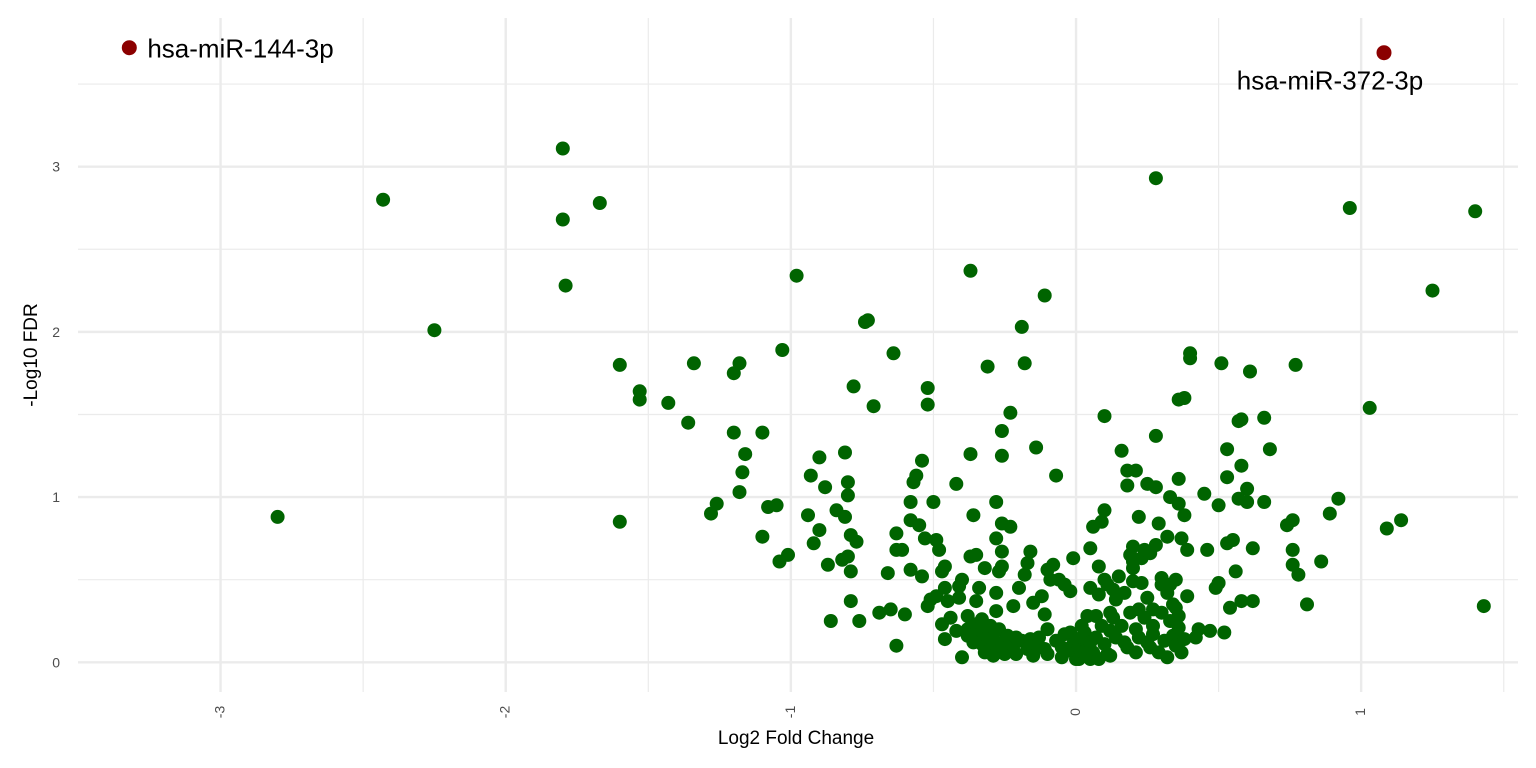 Image resolution: width=1536 pixels, height=768 pixels. What do you see at coordinates (1360, 712) in the screenshot?
I see `x-tick-label: 1` at bounding box center [1360, 712].